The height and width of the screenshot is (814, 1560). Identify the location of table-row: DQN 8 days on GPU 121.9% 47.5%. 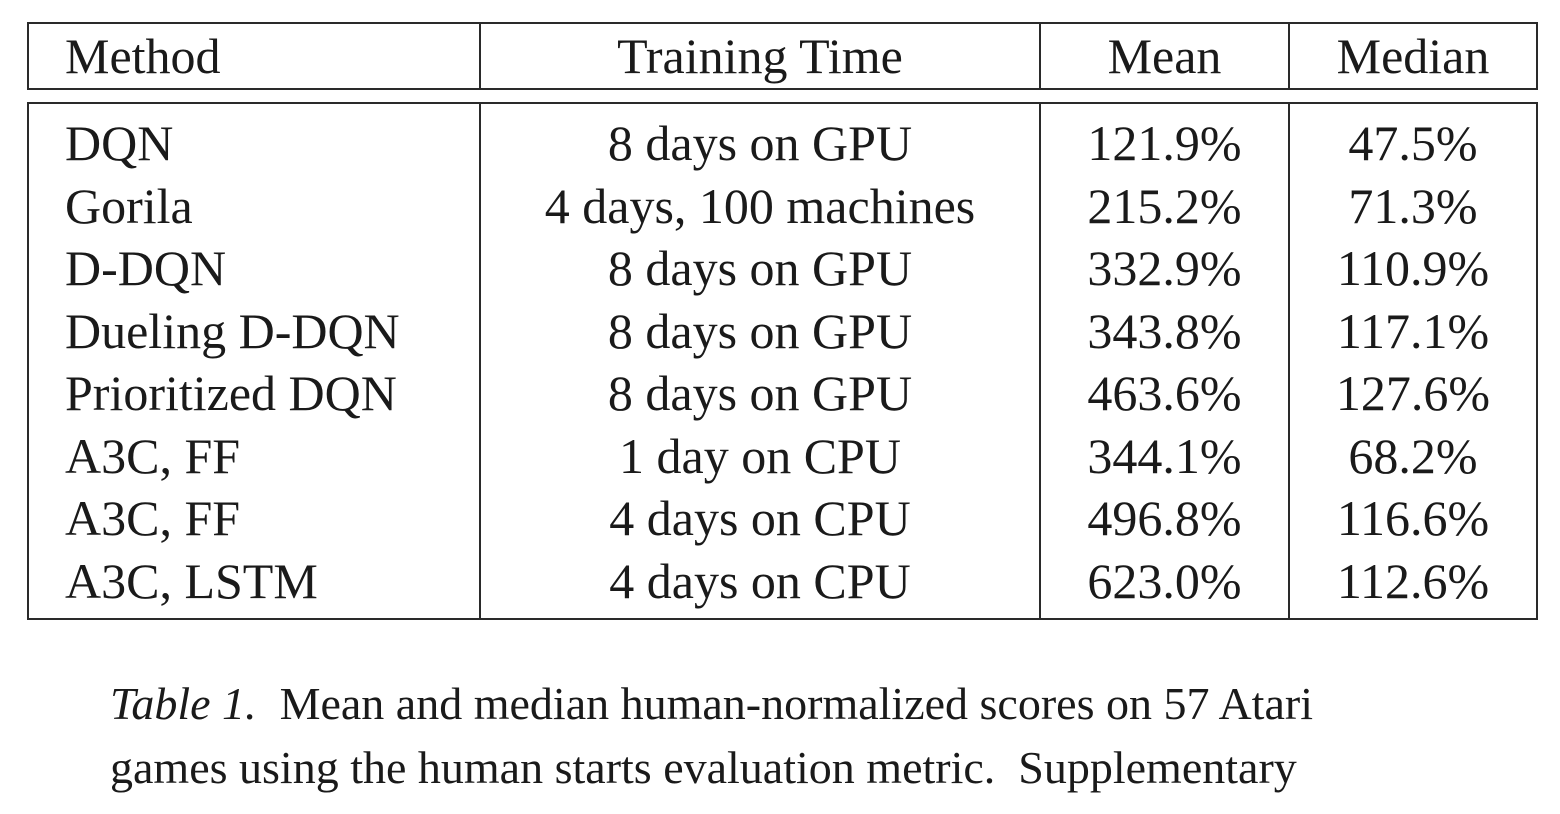
(782, 139).